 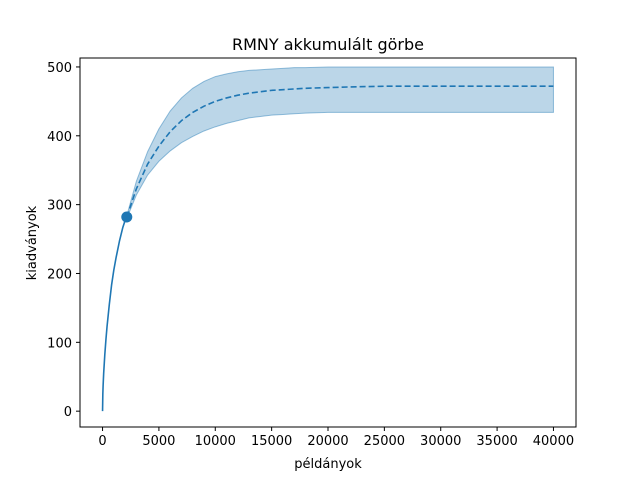 I want to click on chart-title: RMNY akkumulált görbe, so click(x=328, y=44).